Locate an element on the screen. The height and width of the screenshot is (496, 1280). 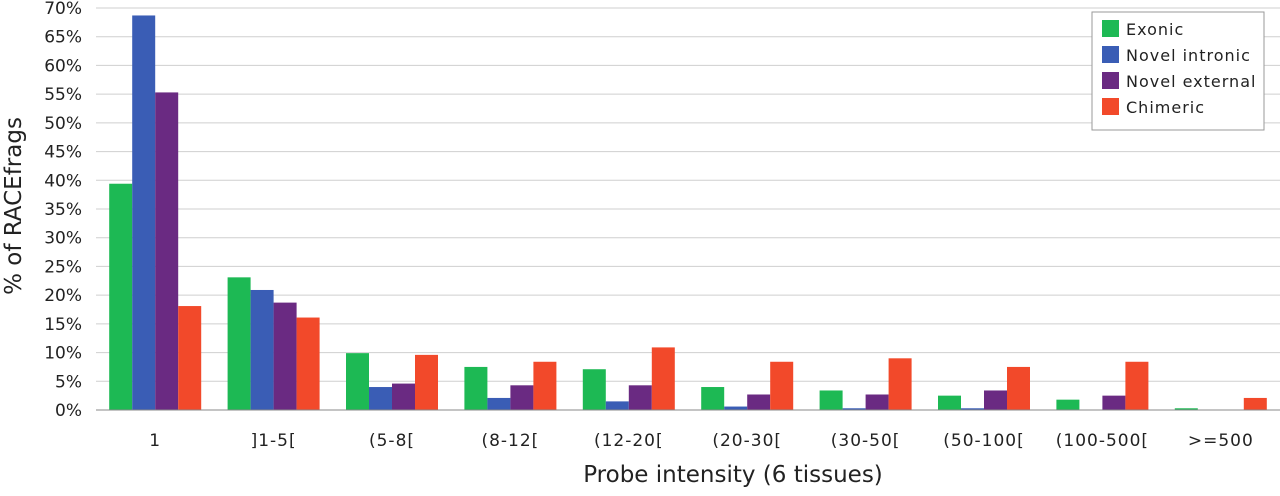
legend-label: Chimeric is located at coordinates (1165, 107).